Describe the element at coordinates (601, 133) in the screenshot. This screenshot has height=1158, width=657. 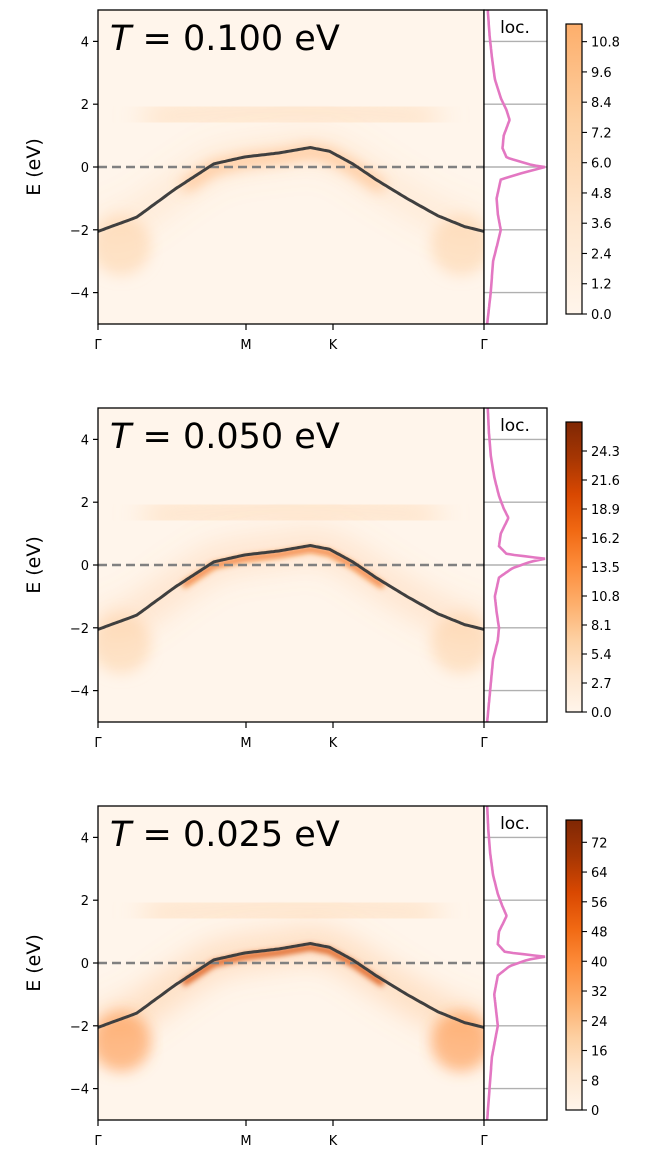
I see `colorbar-tick-label: 7.2` at that location.